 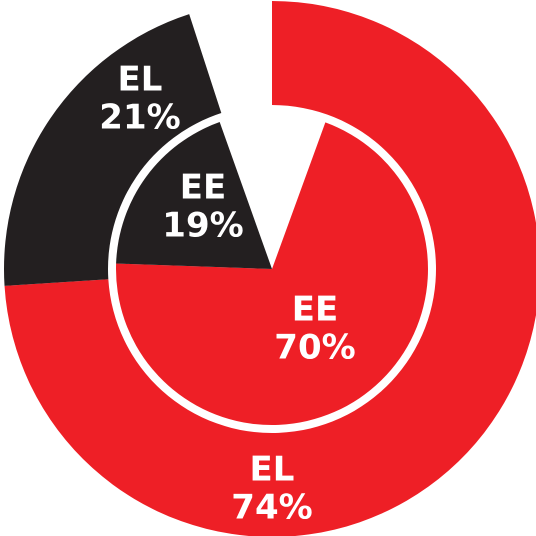 What do you see at coordinates (314, 348) in the screenshot?
I see `slice-value-label: 70%` at bounding box center [314, 348].